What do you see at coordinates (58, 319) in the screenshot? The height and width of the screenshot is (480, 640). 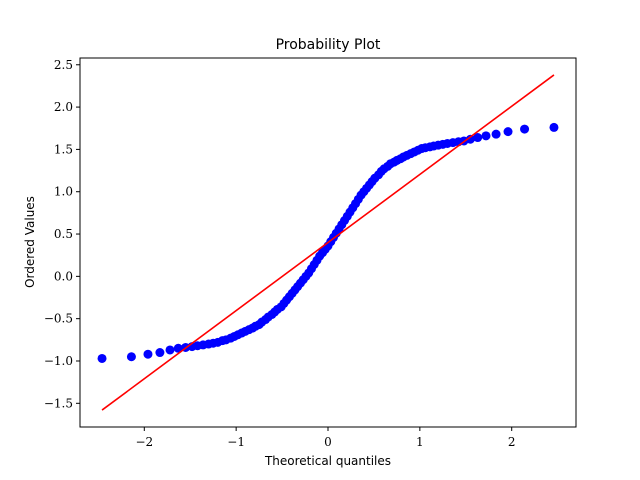 I see `y-tick-label: −0.5` at bounding box center [58, 319].